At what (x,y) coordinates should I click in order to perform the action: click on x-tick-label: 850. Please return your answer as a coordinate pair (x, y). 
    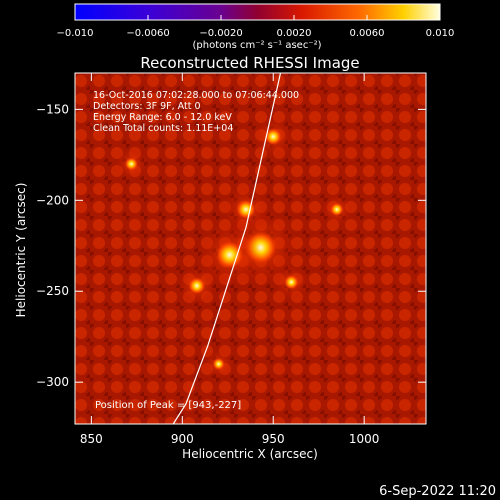
    Looking at the image, I should click on (91, 439).